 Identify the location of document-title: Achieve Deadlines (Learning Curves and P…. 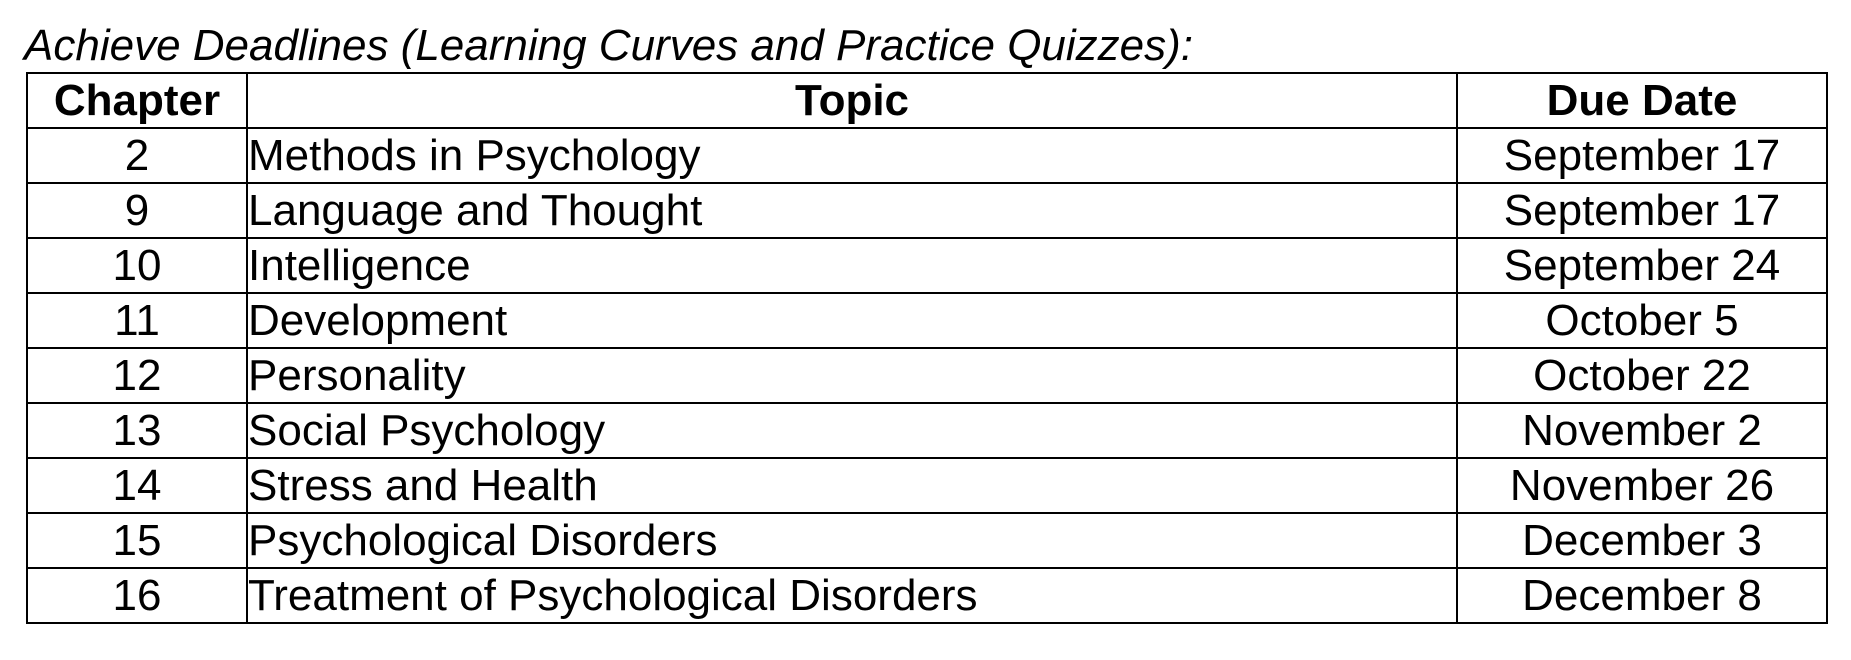
(609, 45).